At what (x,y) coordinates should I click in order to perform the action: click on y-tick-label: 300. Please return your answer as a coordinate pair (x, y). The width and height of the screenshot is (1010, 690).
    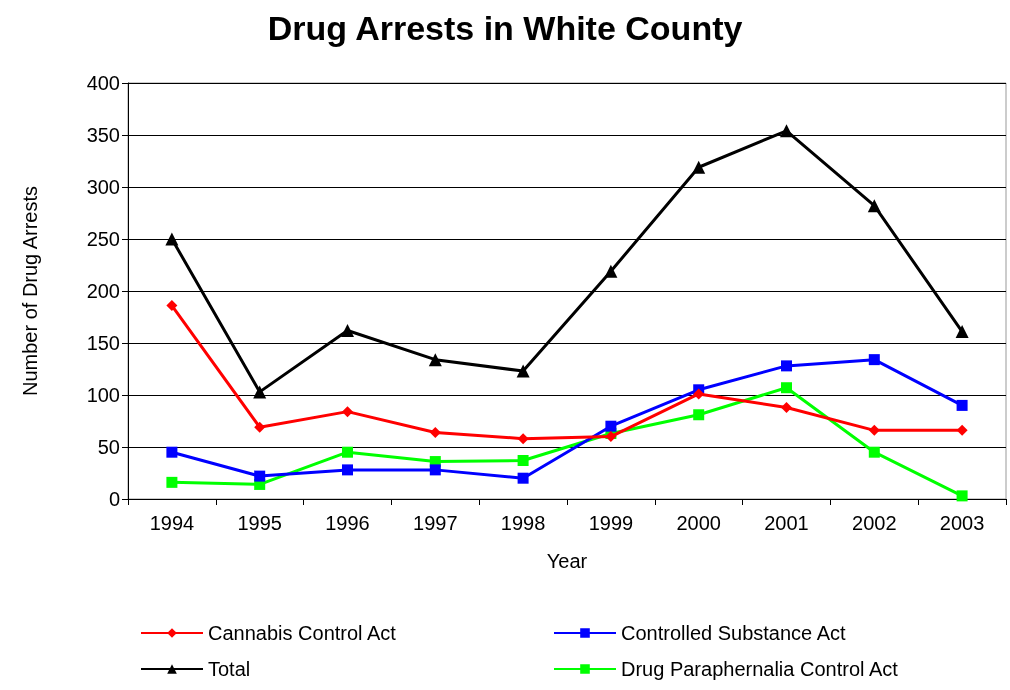
    Looking at the image, I should click on (103, 187).